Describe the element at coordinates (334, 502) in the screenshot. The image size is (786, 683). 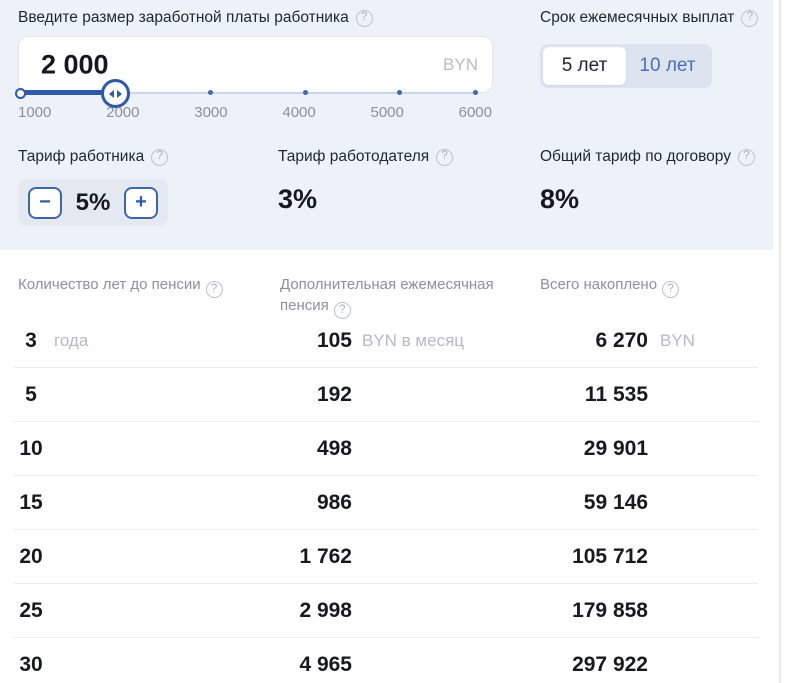
I see `monthly-pension-value: 986` at that location.